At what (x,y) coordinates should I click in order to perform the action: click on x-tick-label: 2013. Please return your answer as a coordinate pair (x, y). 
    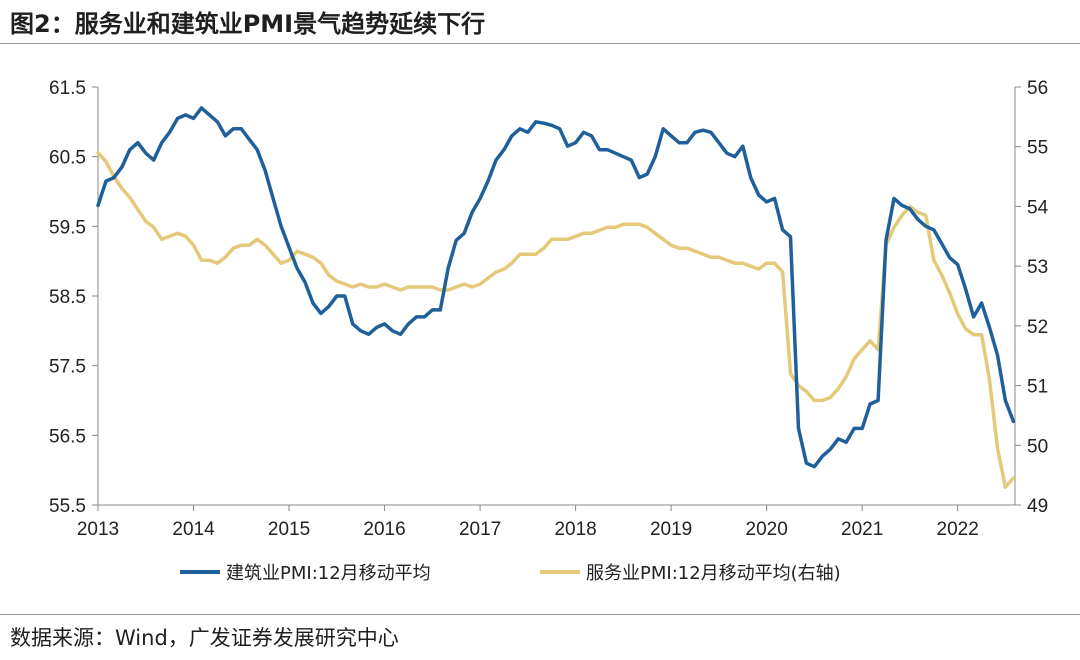
    Looking at the image, I should click on (98, 529).